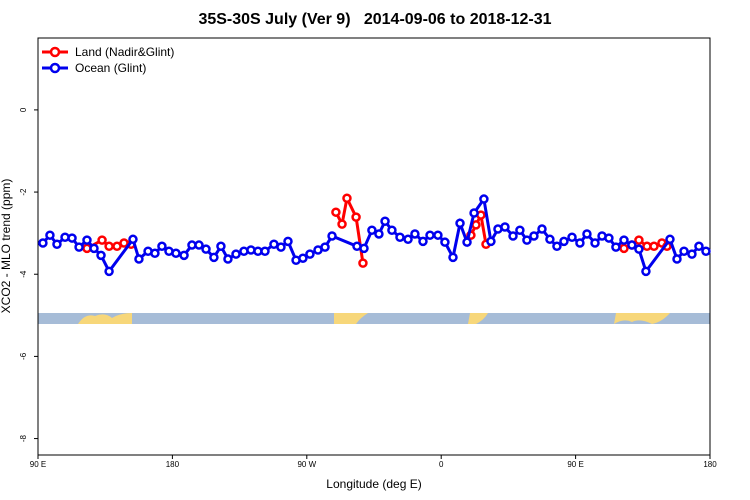 The width and height of the screenshot is (750, 500). I want to click on y-tick-label: -8, so click(23, 438).